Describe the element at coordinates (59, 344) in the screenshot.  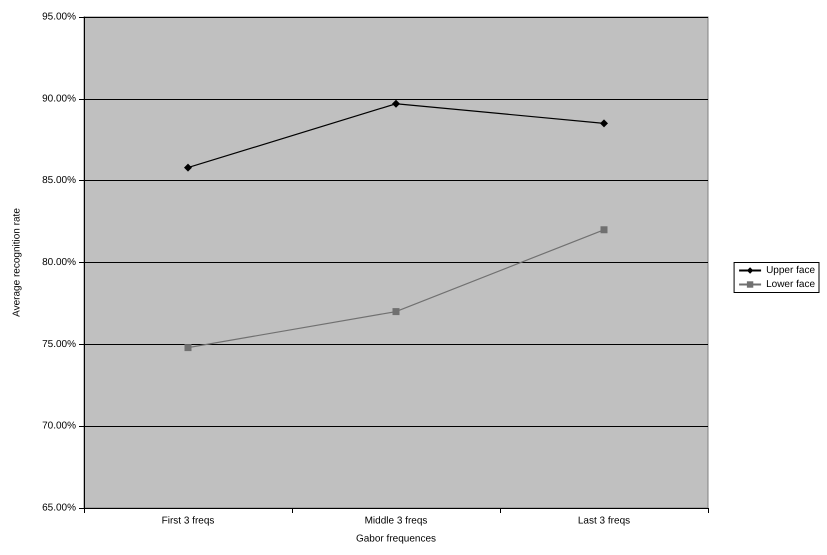
I see `y-tick-label: 75.00%` at that location.